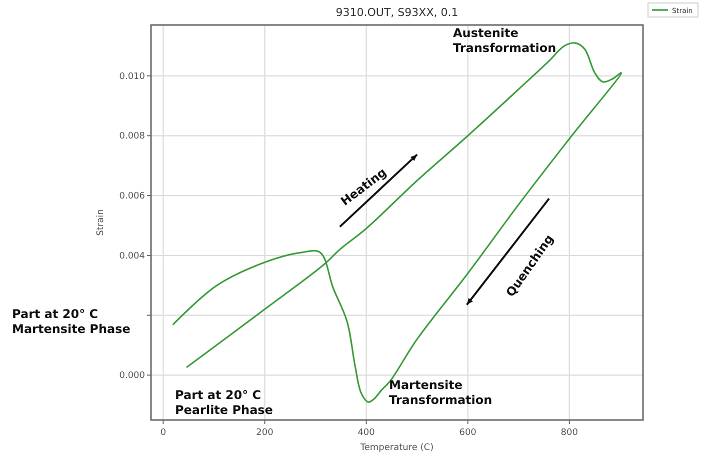 The image size is (703, 457). I want to click on annotation: Part at 20° C Pearlite Phase, so click(224, 402).